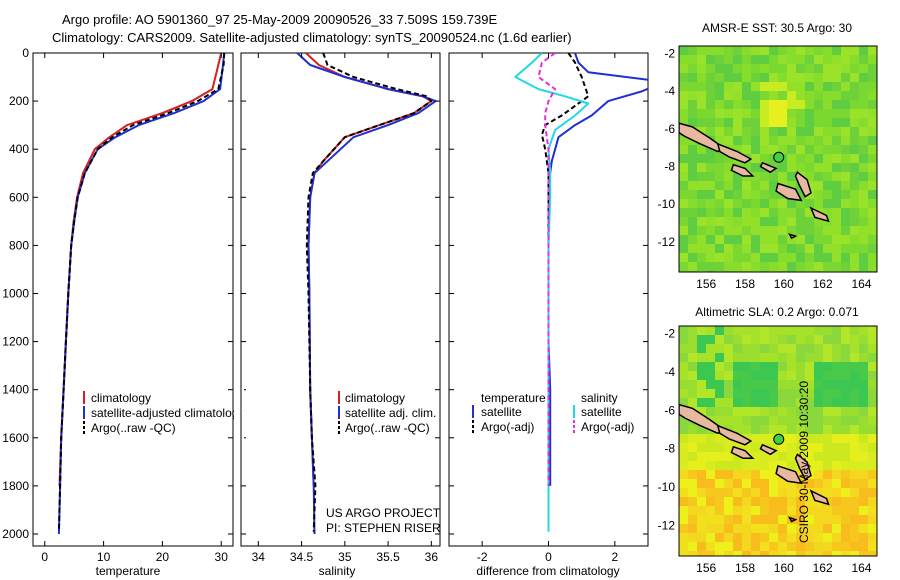 This screenshot has width=900, height=580. What do you see at coordinates (778, 159) in the screenshot?
I see `sst-map-frame` at bounding box center [778, 159].